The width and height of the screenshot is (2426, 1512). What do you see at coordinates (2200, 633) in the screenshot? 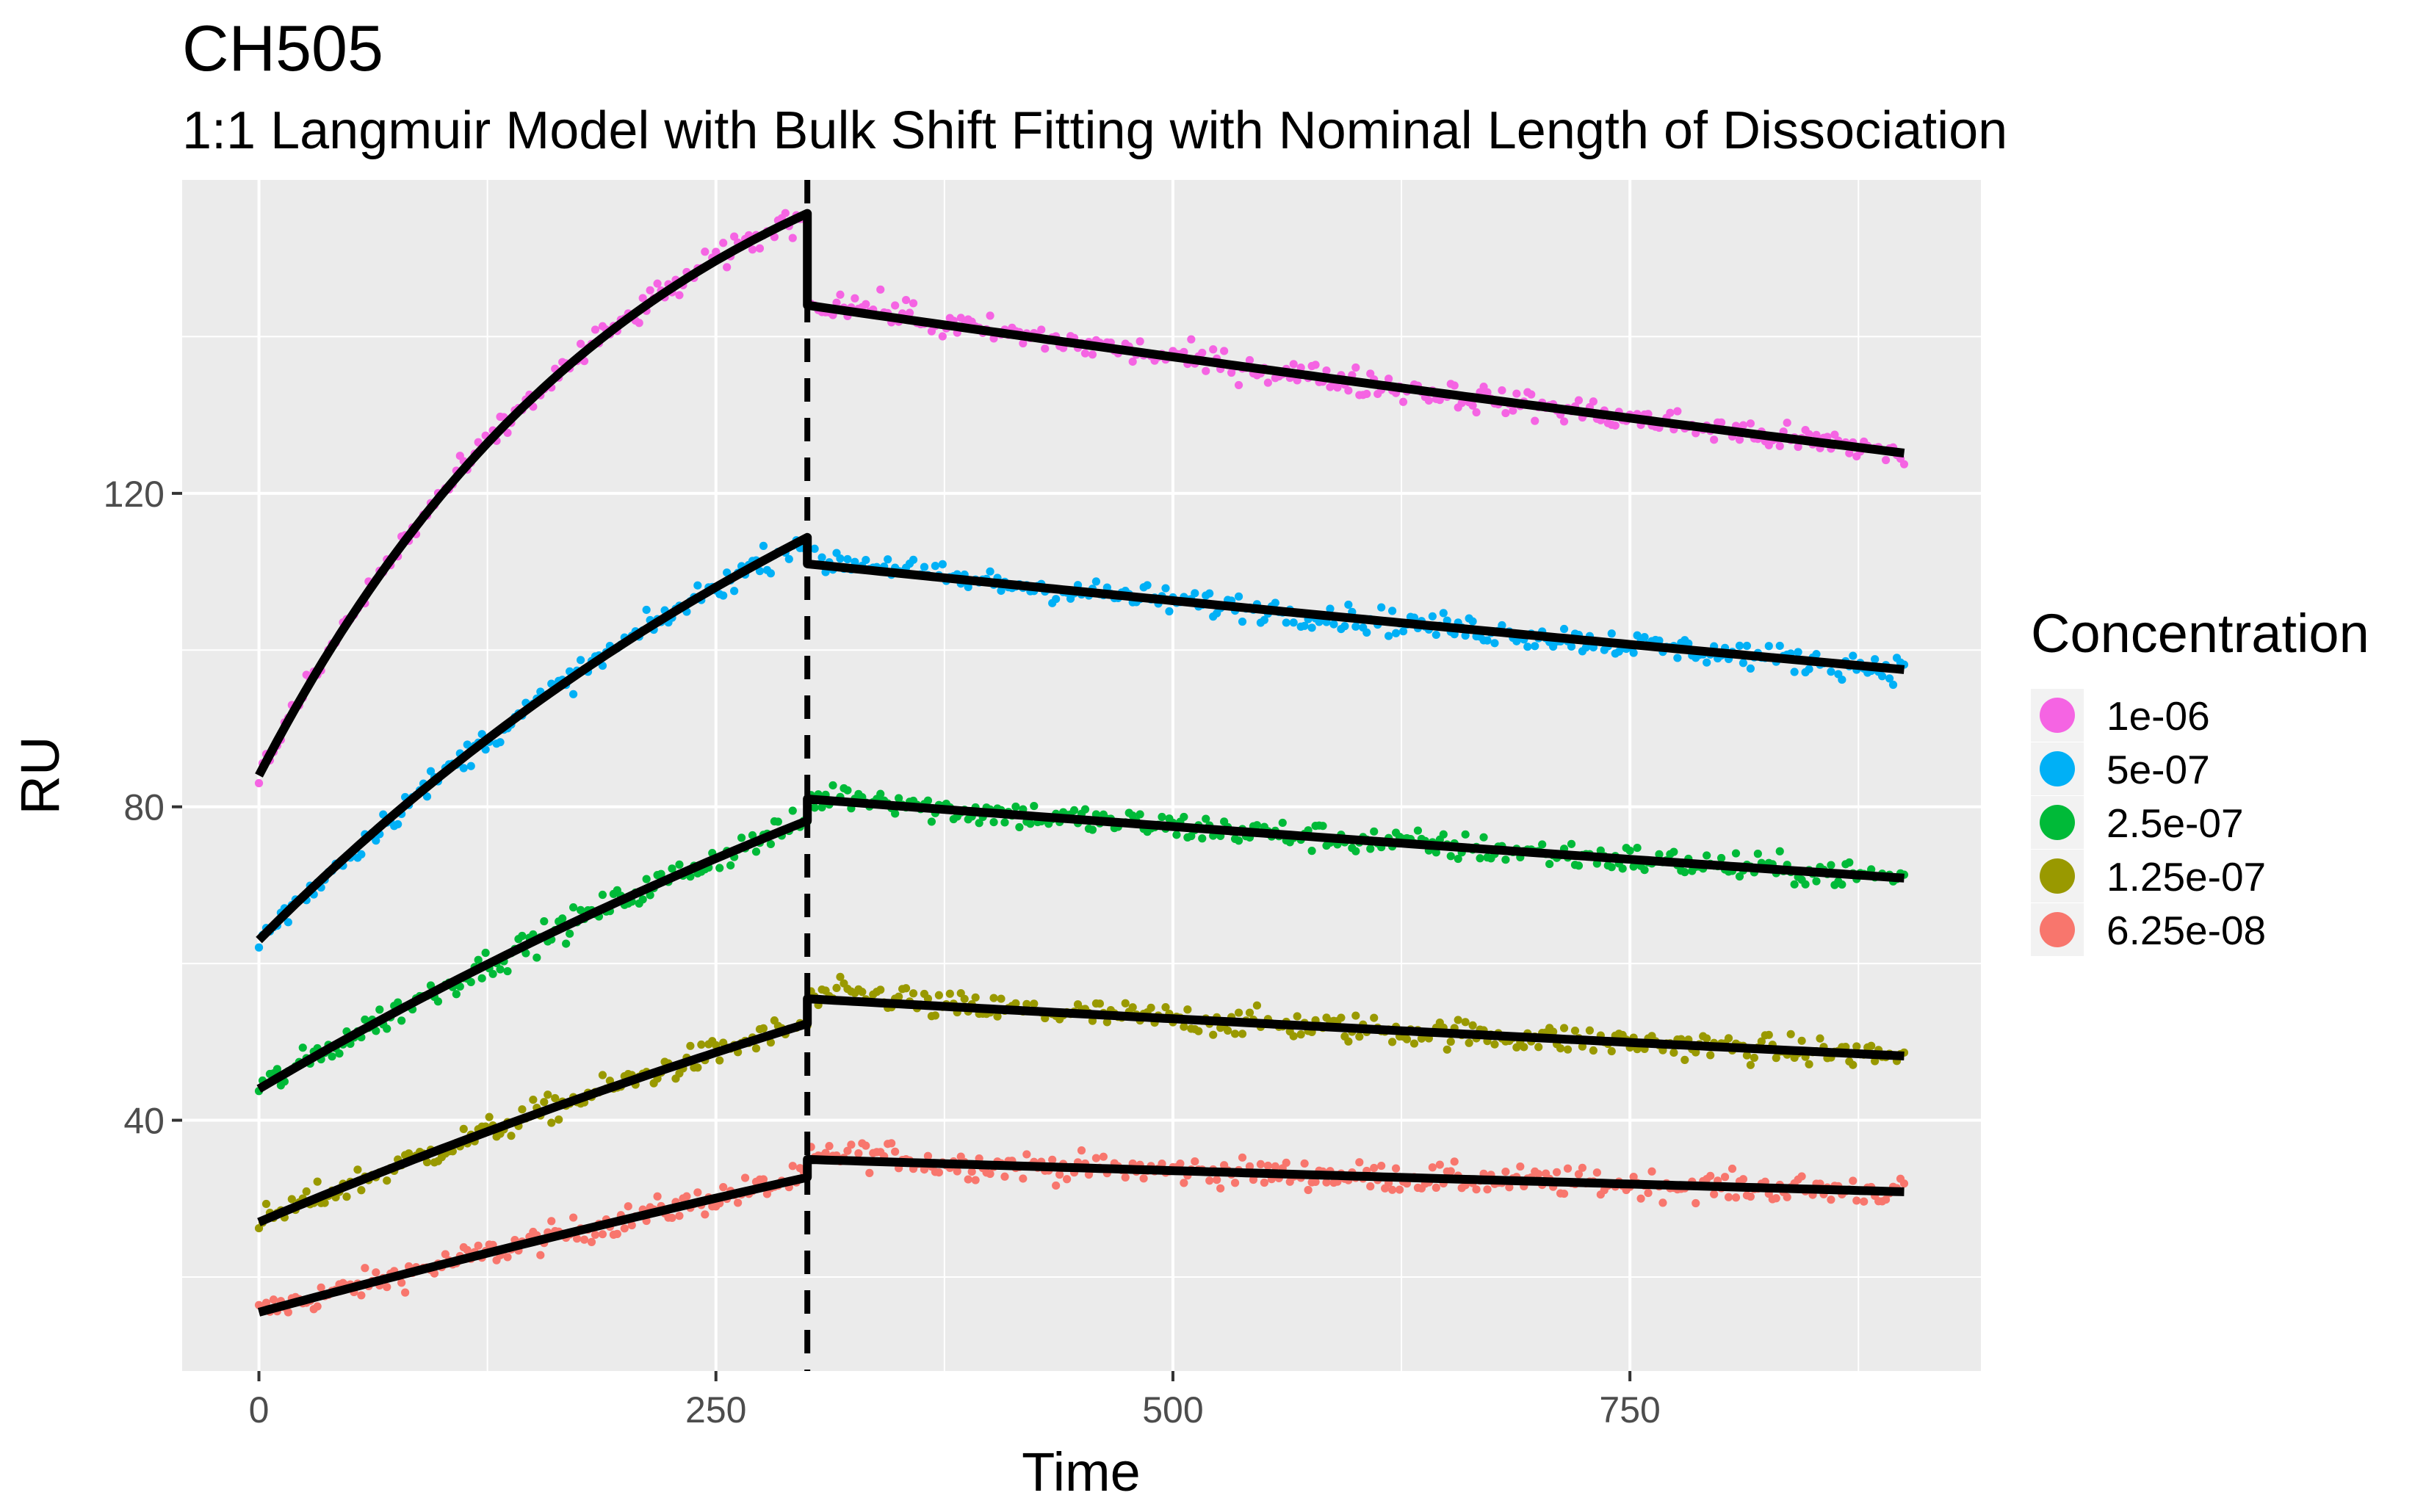
I see `legend-title: Concentration` at bounding box center [2200, 633].